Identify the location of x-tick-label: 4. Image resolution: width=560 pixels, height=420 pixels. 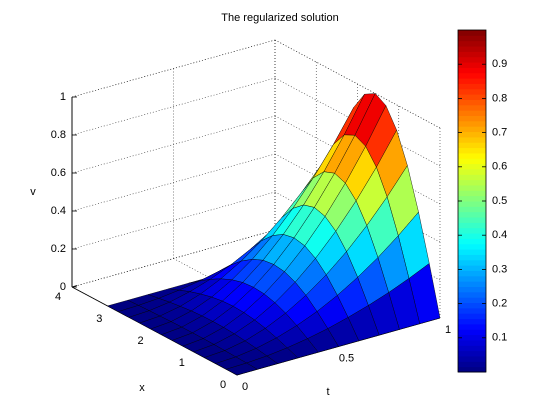
(58, 297).